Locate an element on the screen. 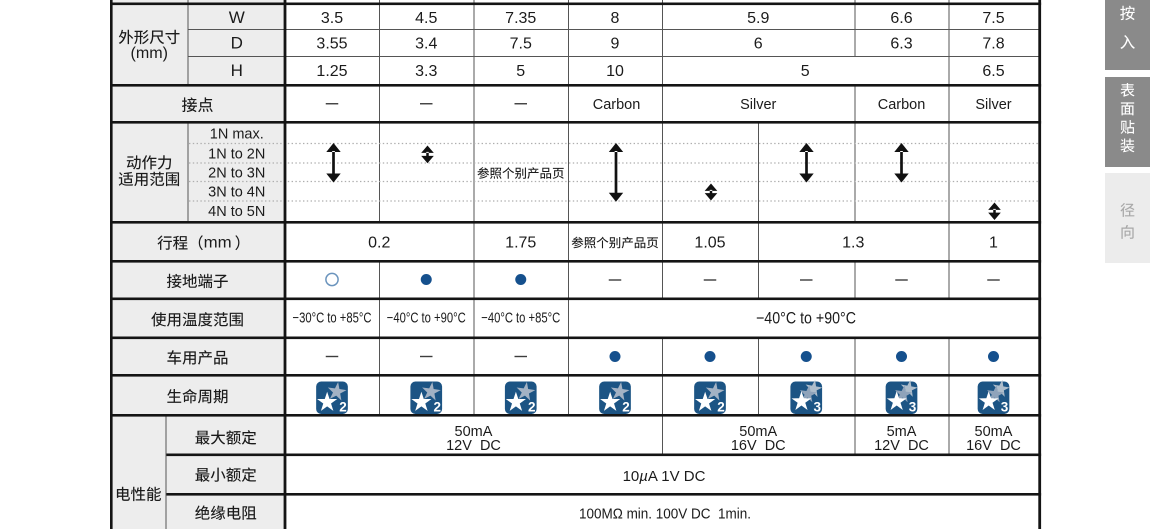 The image size is (1150, 529). svg-text: H is located at coordinates (237, 70).